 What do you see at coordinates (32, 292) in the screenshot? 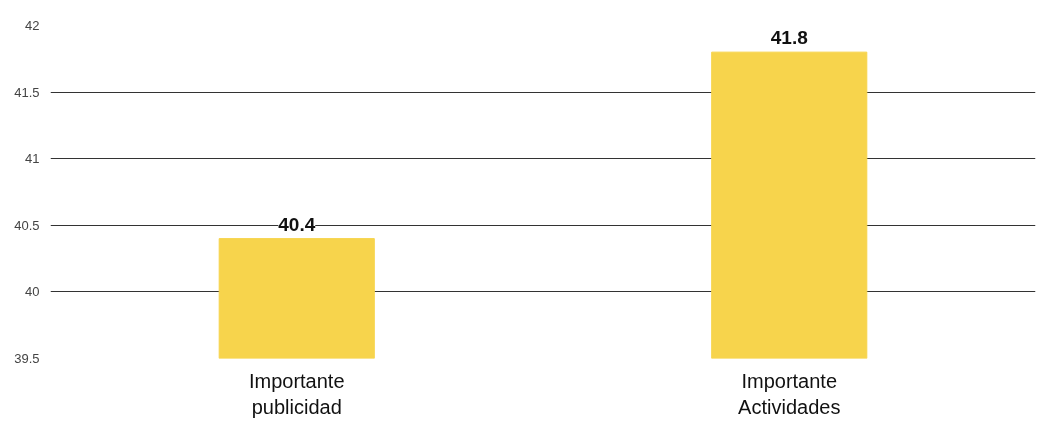
I see `y-tick-label: 40` at bounding box center [32, 292].